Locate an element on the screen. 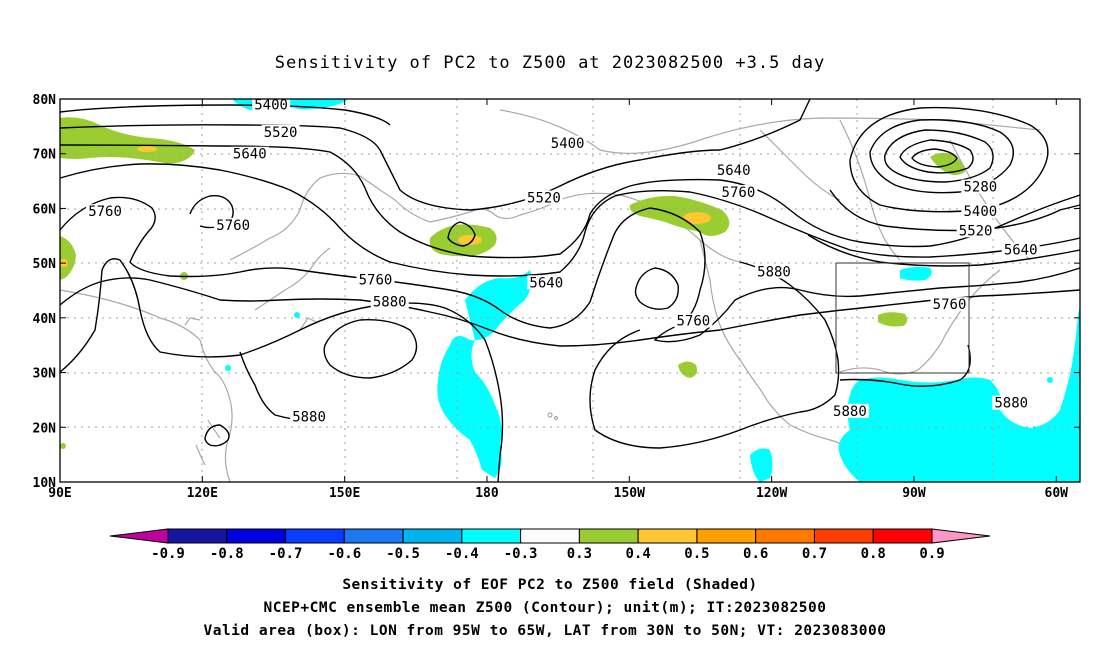 This screenshot has height=650, width=1100. lon-tick-label: 150E is located at coordinates (344, 493).